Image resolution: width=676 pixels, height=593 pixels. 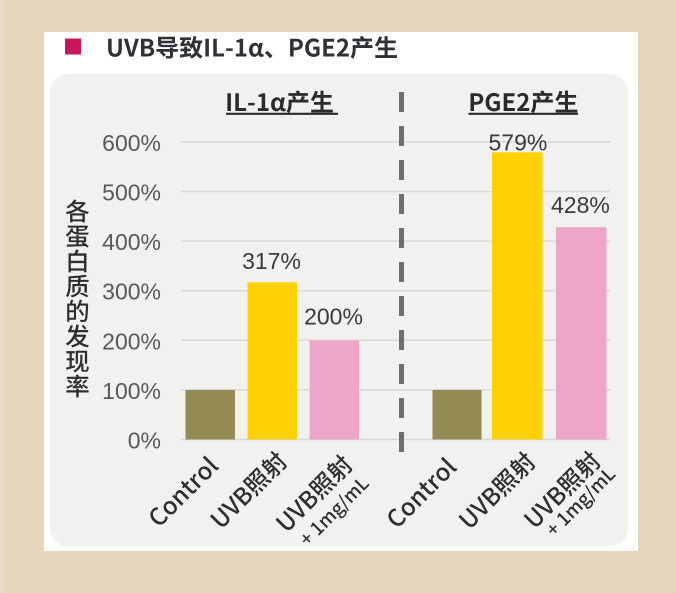 What do you see at coordinates (131, 242) in the screenshot?
I see `svg-text: 400%` at bounding box center [131, 242].